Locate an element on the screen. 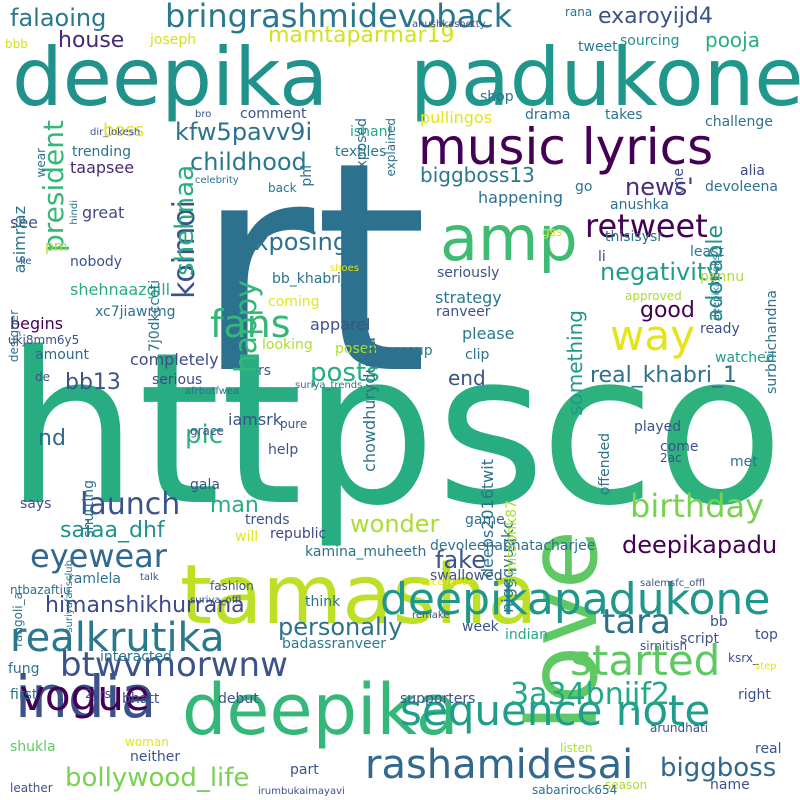 Image resolution: width=800 pixels, height=800 pixels. word: fans is located at coordinates (250, 324).